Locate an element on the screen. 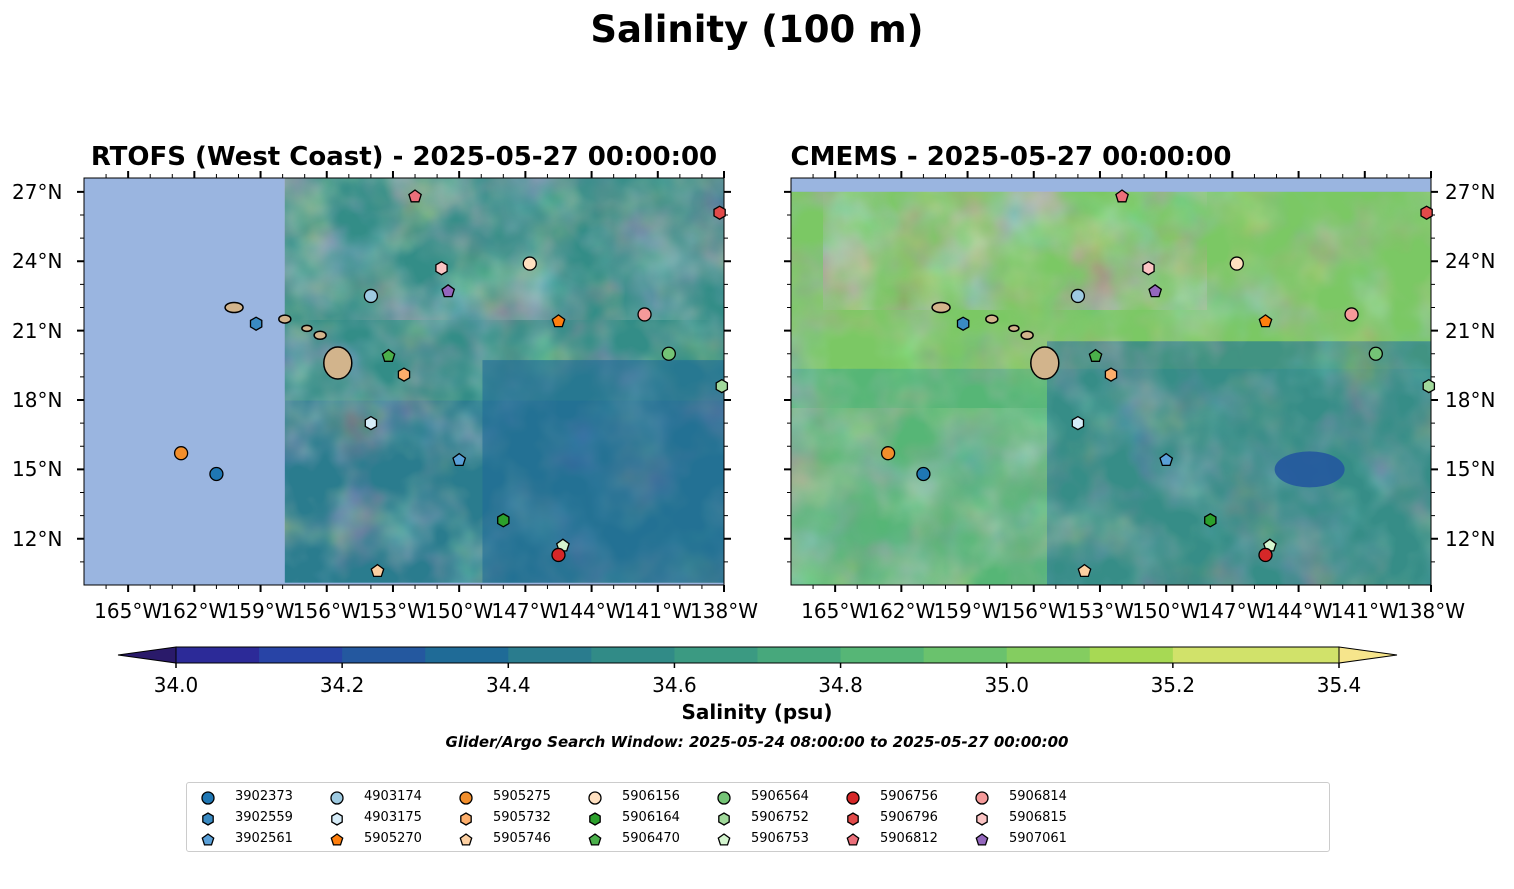  x-tick-label: 153°W is located at coordinates (1099, 611).